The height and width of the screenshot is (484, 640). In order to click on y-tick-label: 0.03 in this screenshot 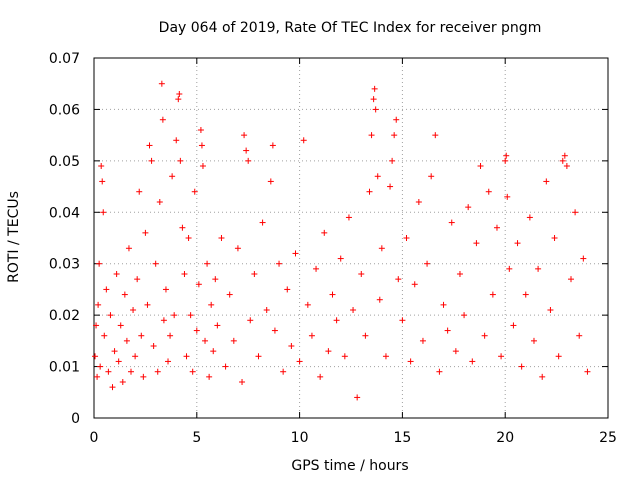, I will do `click(64, 265)`.